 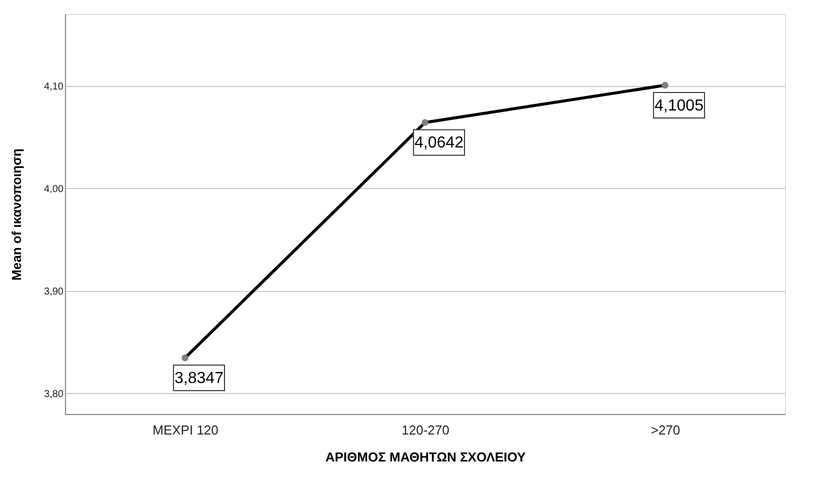 What do you see at coordinates (185, 430) in the screenshot?
I see `x-tick-label: ΜΕΧΡΙ 120` at bounding box center [185, 430].